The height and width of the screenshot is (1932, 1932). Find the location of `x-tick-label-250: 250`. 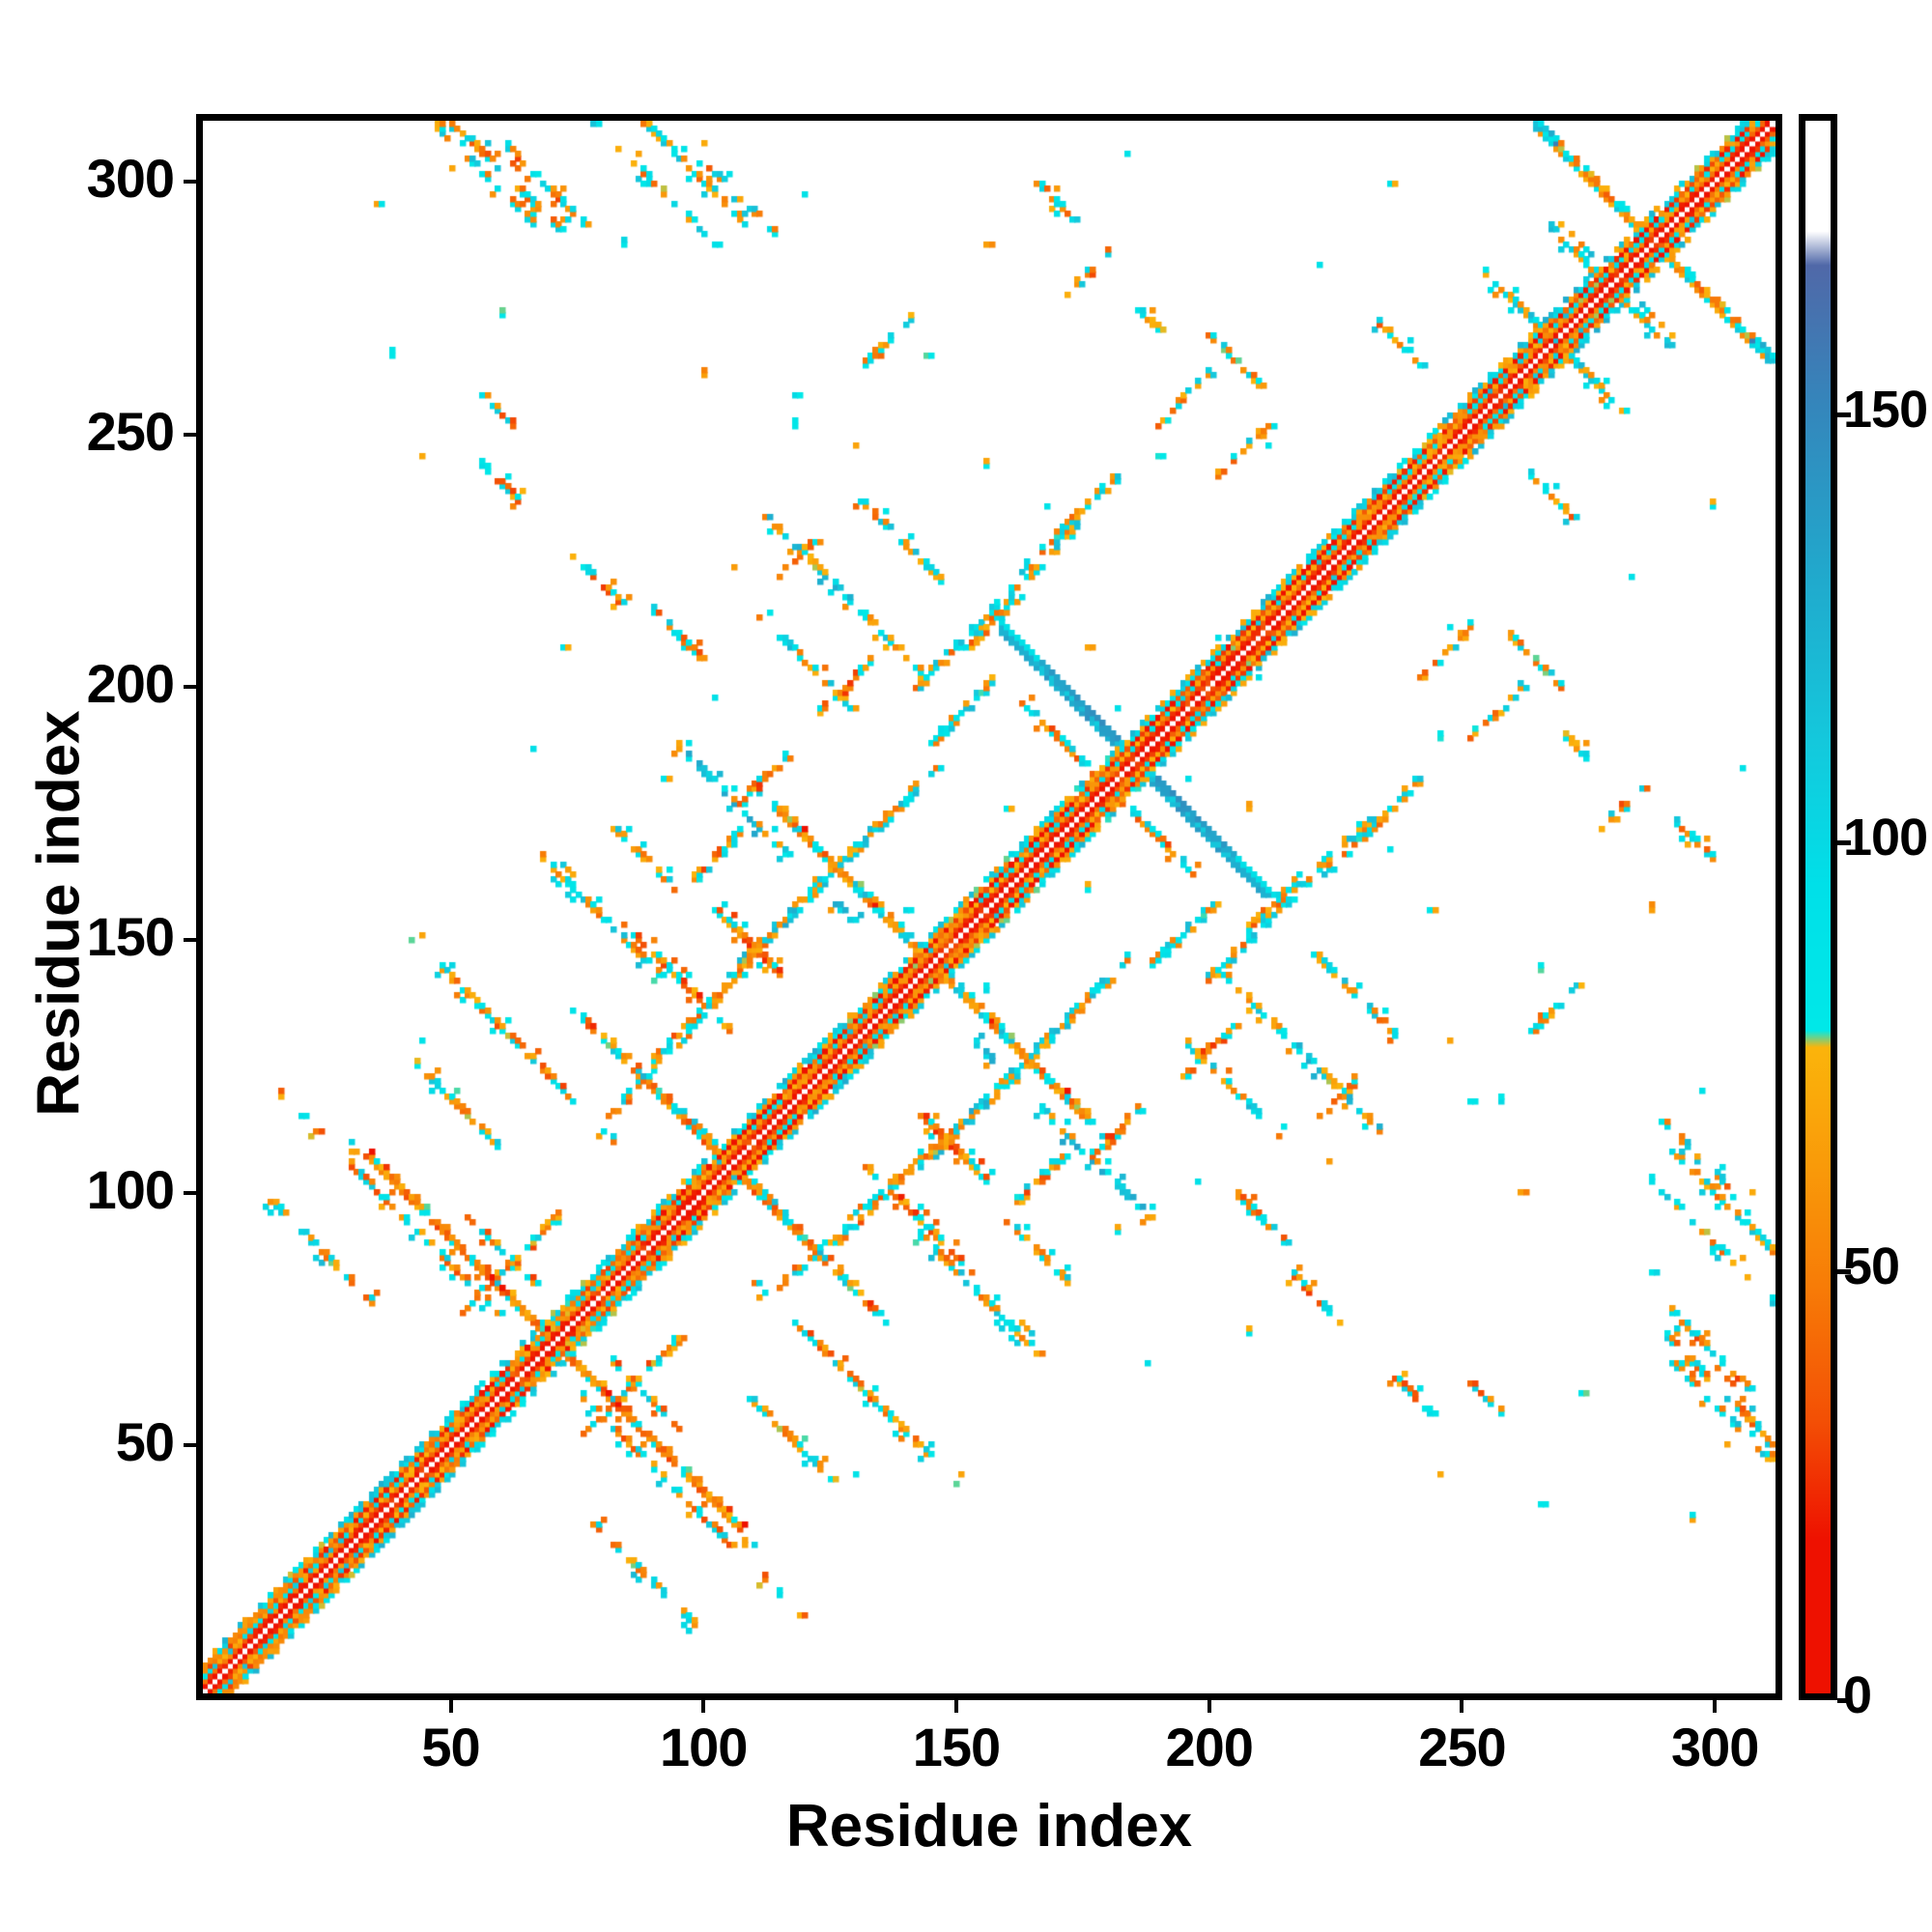

x-tick-label-250: 250 is located at coordinates (1462, 1747).